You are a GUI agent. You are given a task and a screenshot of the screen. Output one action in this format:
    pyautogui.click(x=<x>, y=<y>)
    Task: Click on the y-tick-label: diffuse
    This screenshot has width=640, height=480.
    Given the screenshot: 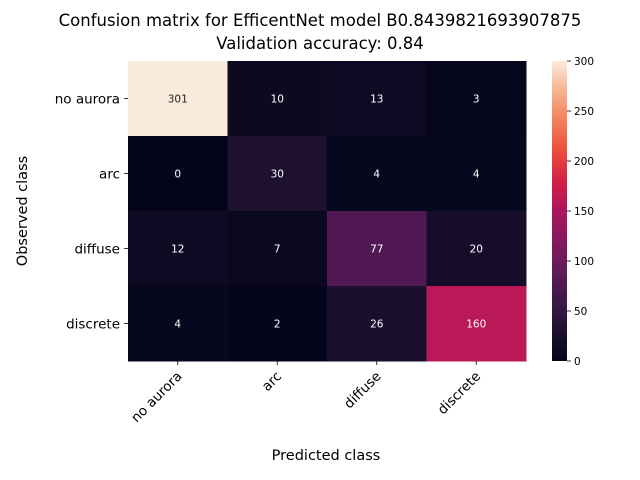 What is the action you would take?
    pyautogui.click(x=97, y=250)
    